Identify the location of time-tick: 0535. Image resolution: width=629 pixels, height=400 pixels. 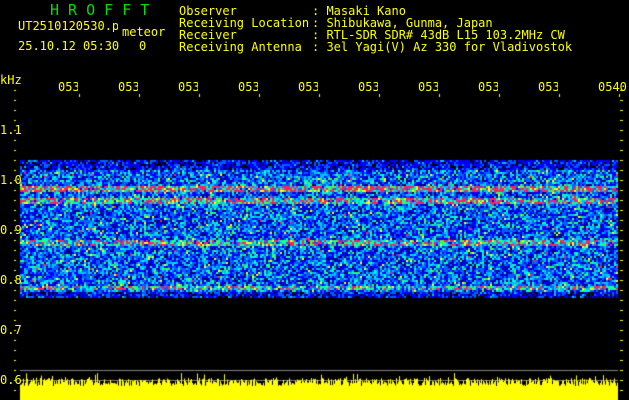
(308, 87).